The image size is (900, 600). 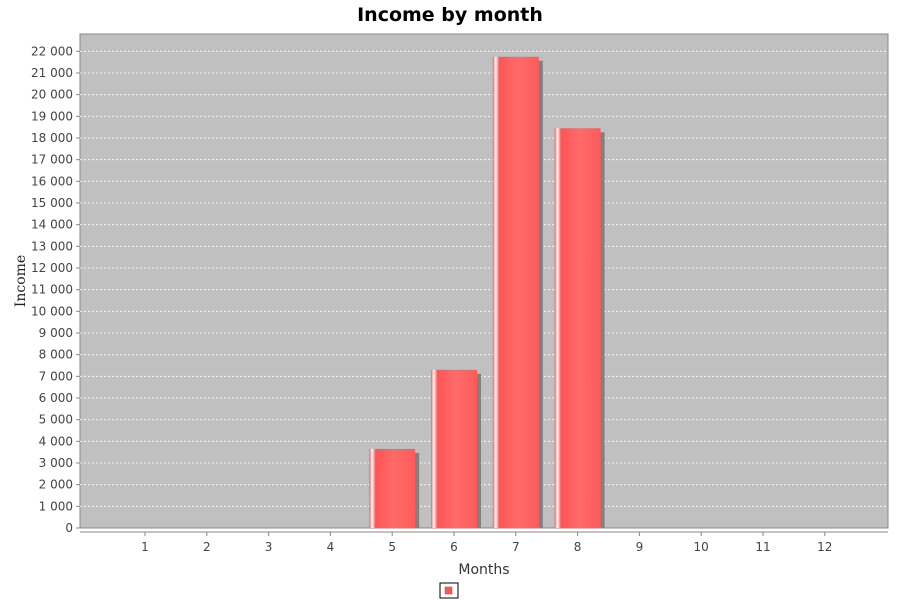 I want to click on legend-swatch, so click(x=448, y=590).